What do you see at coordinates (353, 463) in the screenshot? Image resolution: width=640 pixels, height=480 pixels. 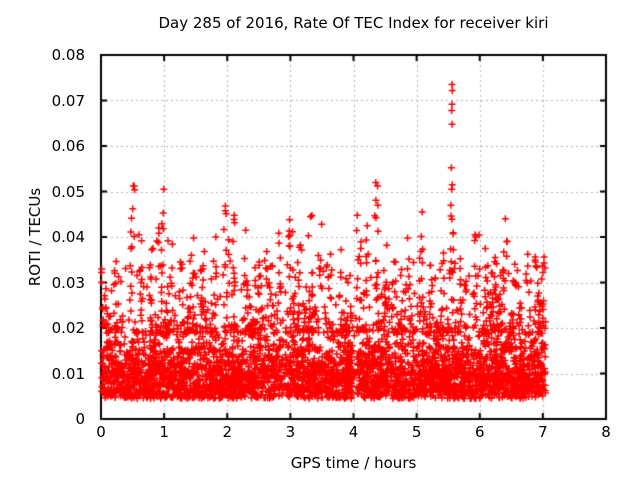 I see `x-axis-label: GPS time / hours` at bounding box center [353, 463].